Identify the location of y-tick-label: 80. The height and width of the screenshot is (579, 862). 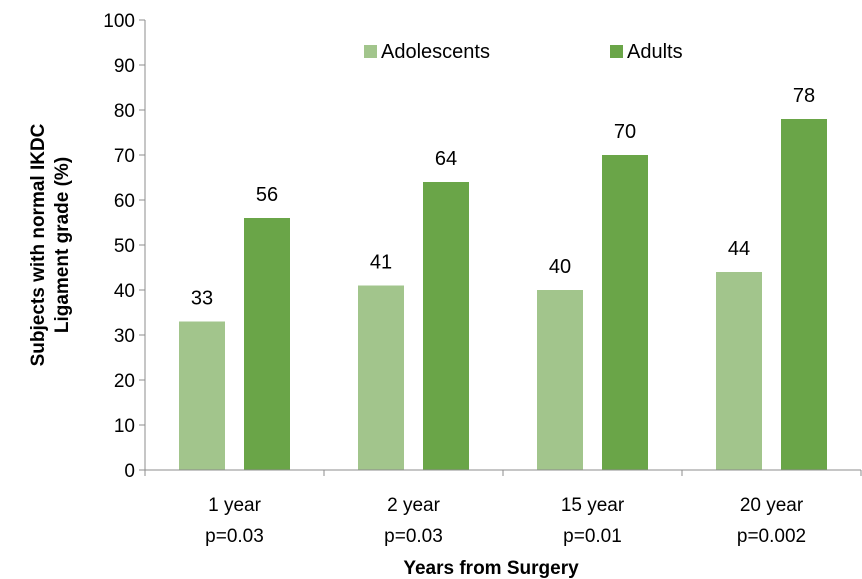
(124, 111).